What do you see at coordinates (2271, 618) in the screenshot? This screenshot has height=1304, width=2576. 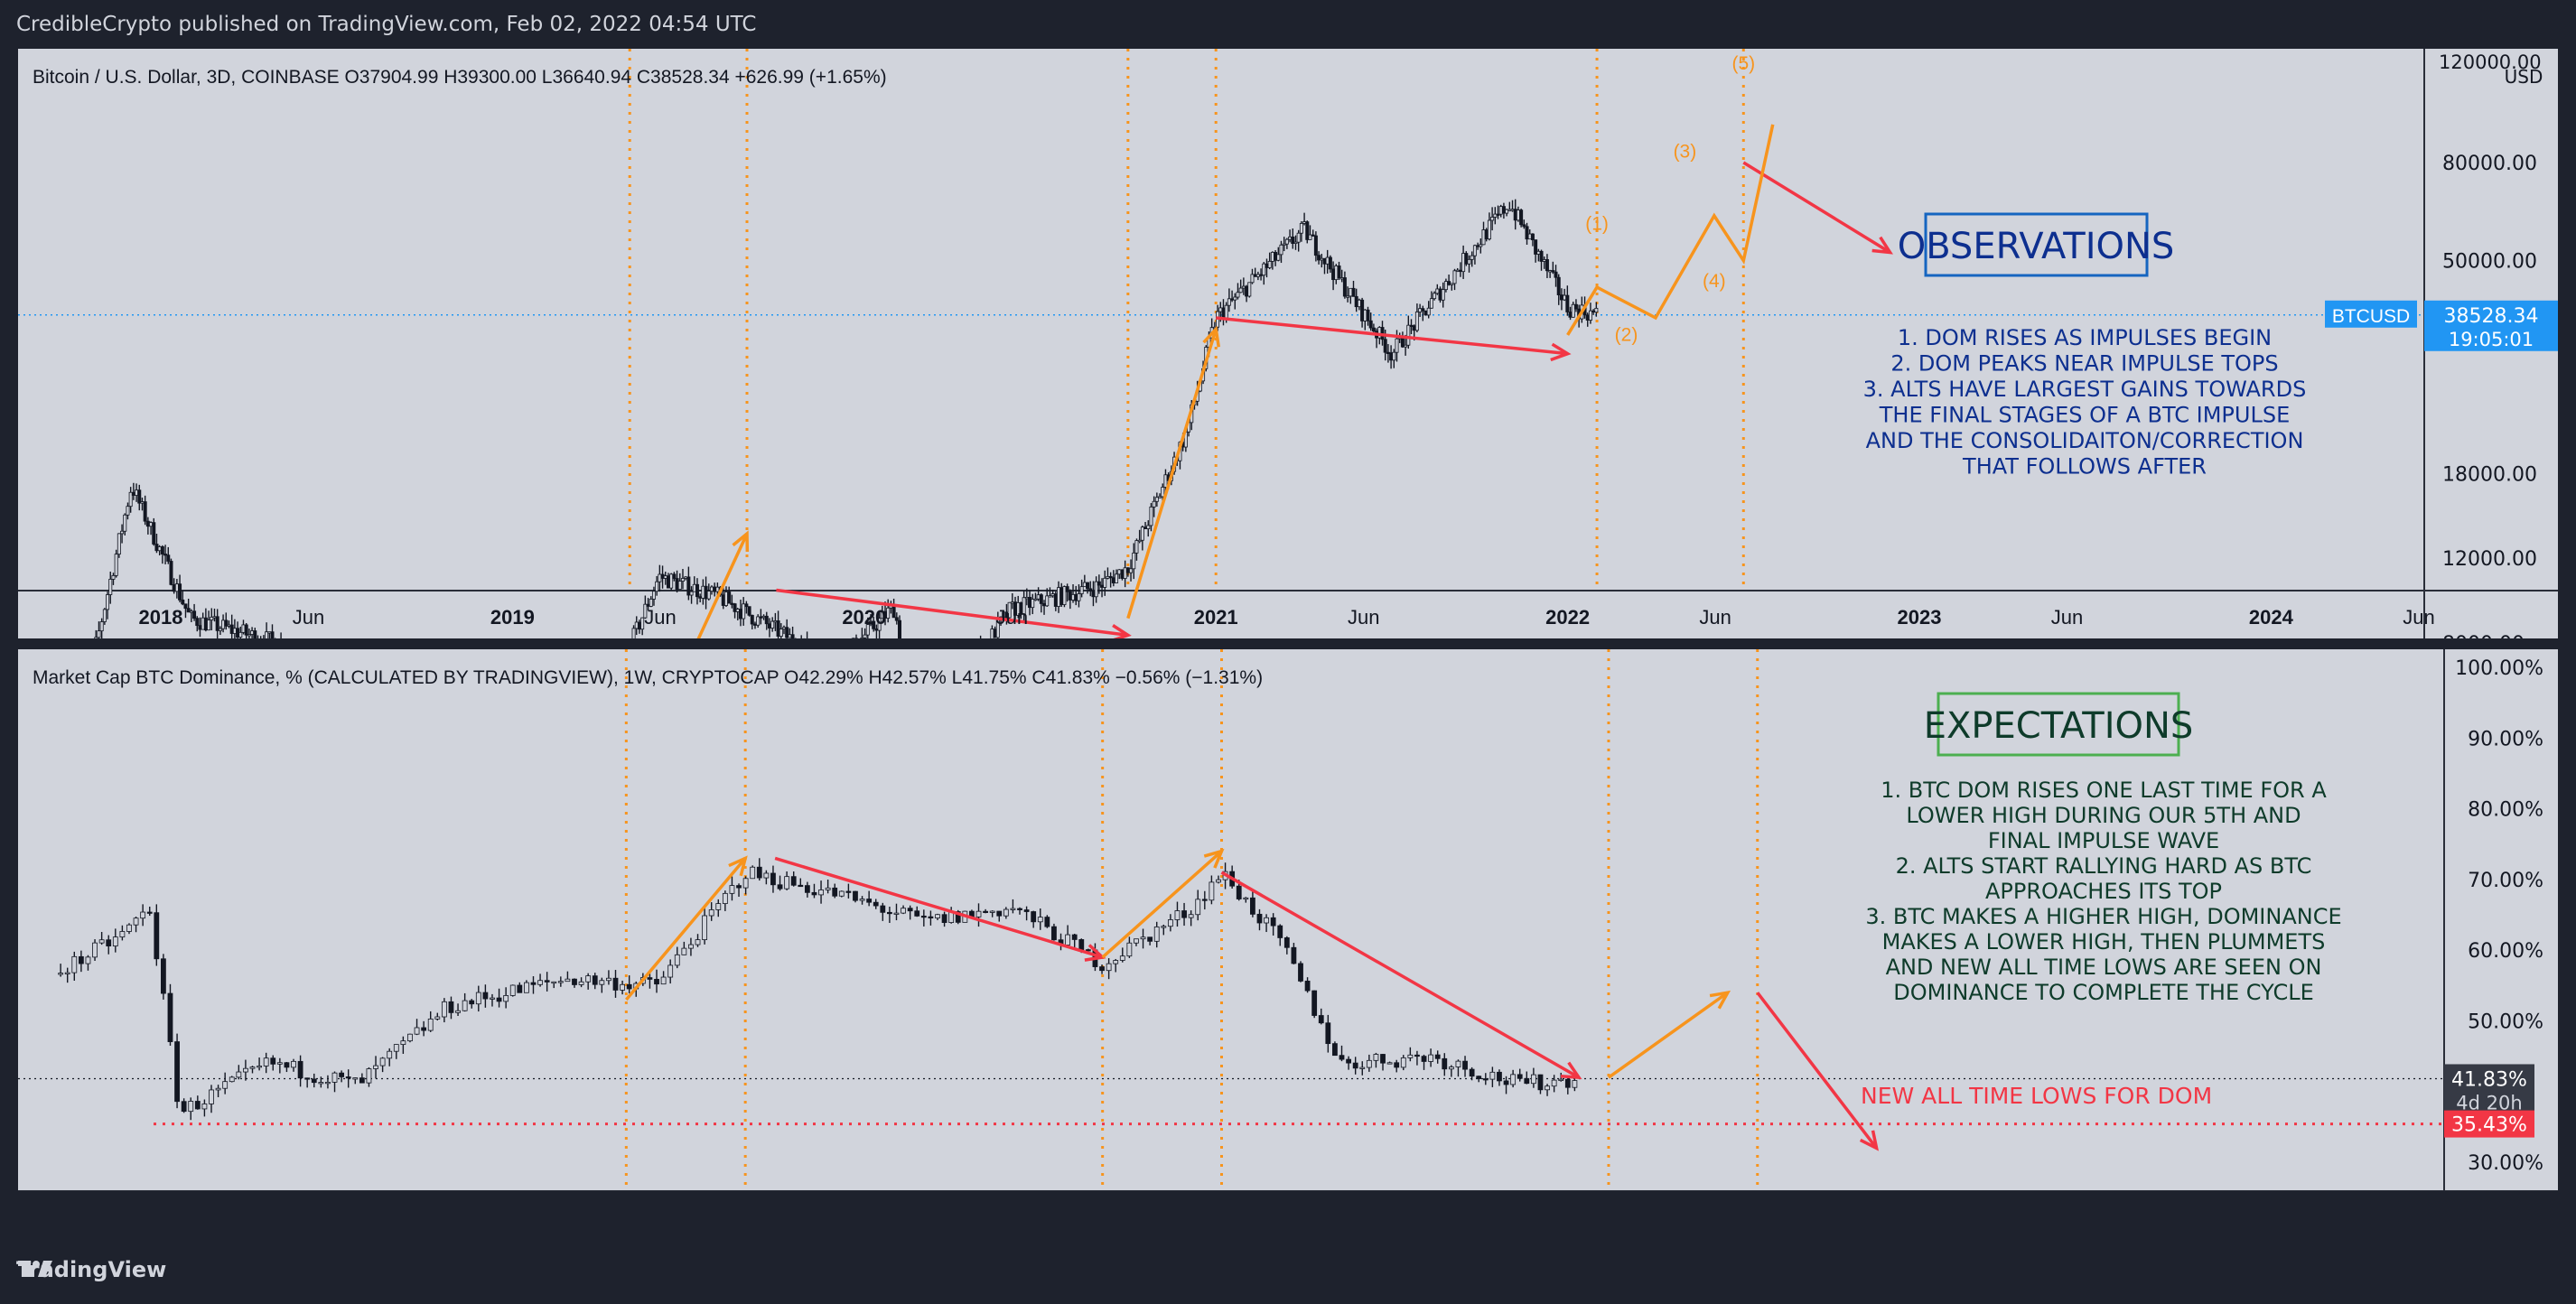 I see `time-axis-tick: 2024` at bounding box center [2271, 618].